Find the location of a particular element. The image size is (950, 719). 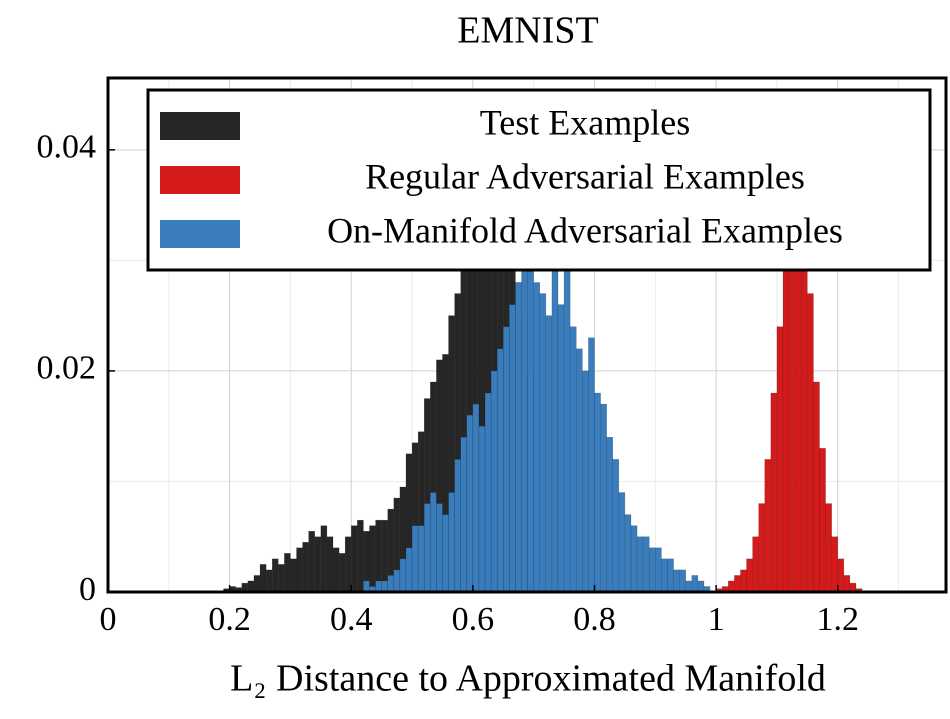

x-tick-label: 0 is located at coordinates (108, 619).